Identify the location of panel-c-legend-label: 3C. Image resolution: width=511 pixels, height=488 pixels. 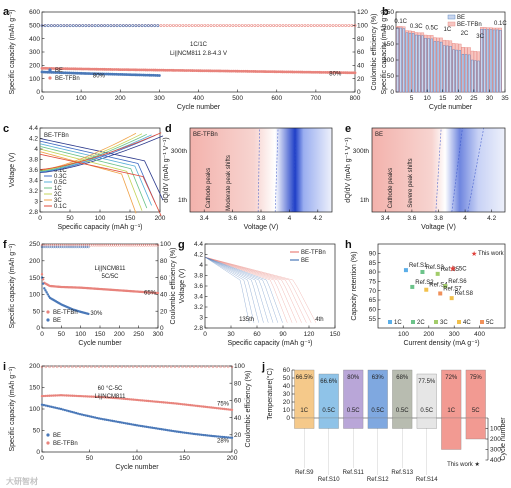
(58, 201).